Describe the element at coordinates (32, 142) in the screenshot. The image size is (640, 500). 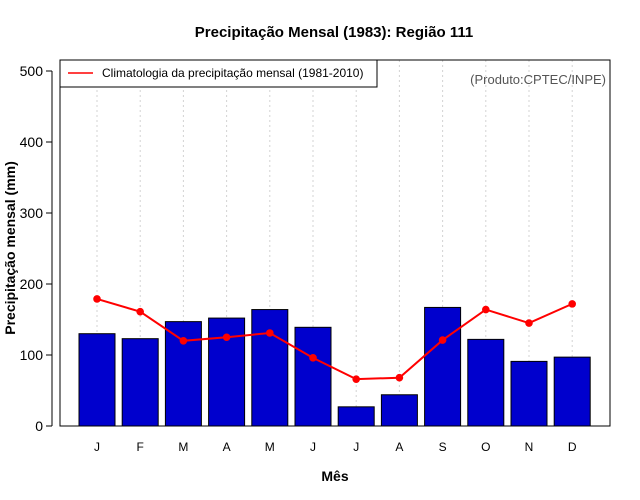
I see `y-tick-label: 400` at that location.